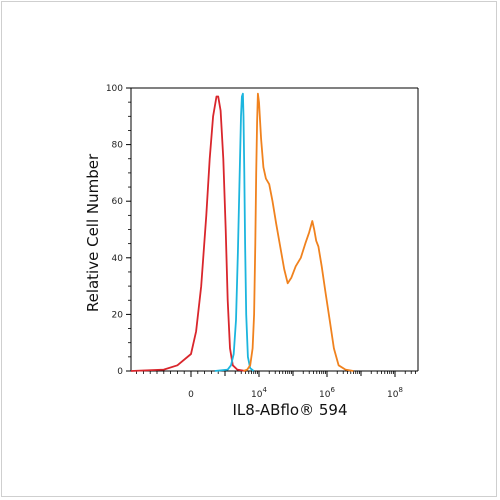  What do you see at coordinates (120, 372) in the screenshot?
I see `y-tick-label: 0` at bounding box center [120, 372].